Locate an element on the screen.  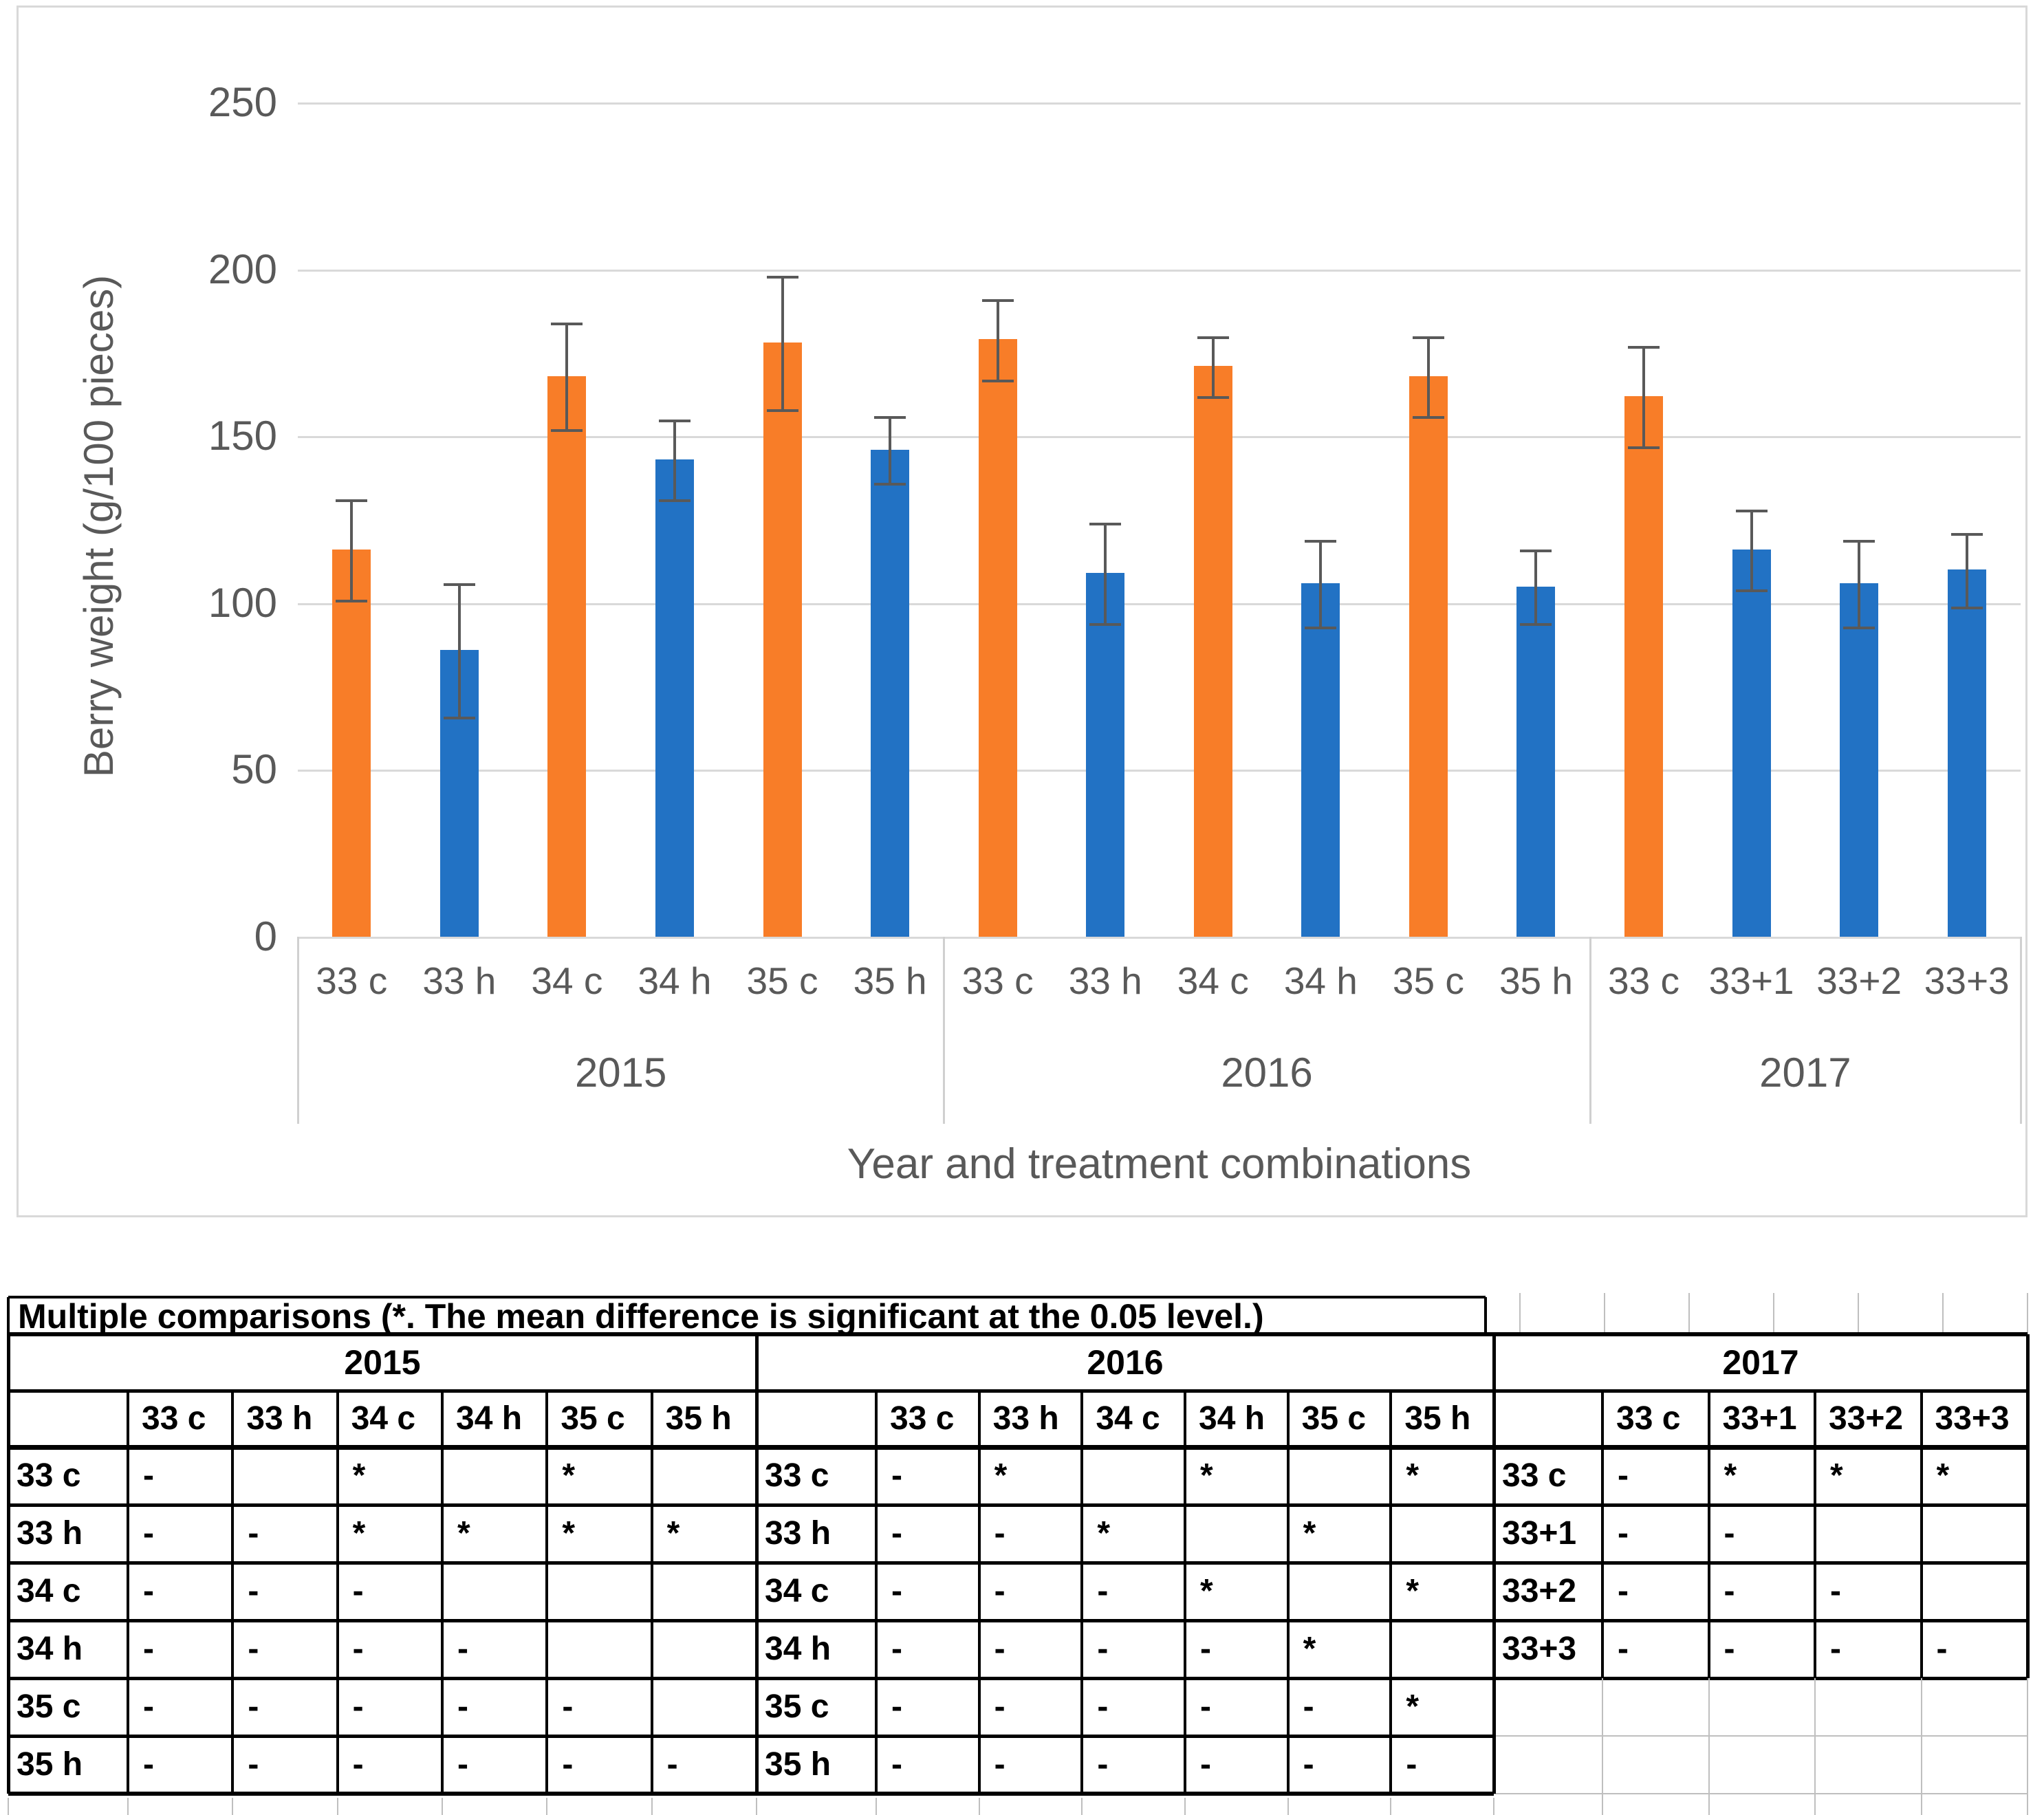
error-bar-2016-35c-stem is located at coordinates (1428, 377).